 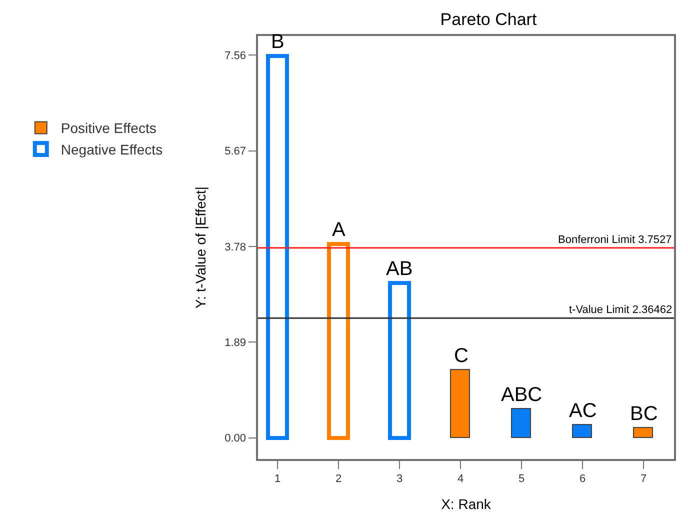 What do you see at coordinates (277, 42) in the screenshot?
I see `data-label: B` at bounding box center [277, 42].